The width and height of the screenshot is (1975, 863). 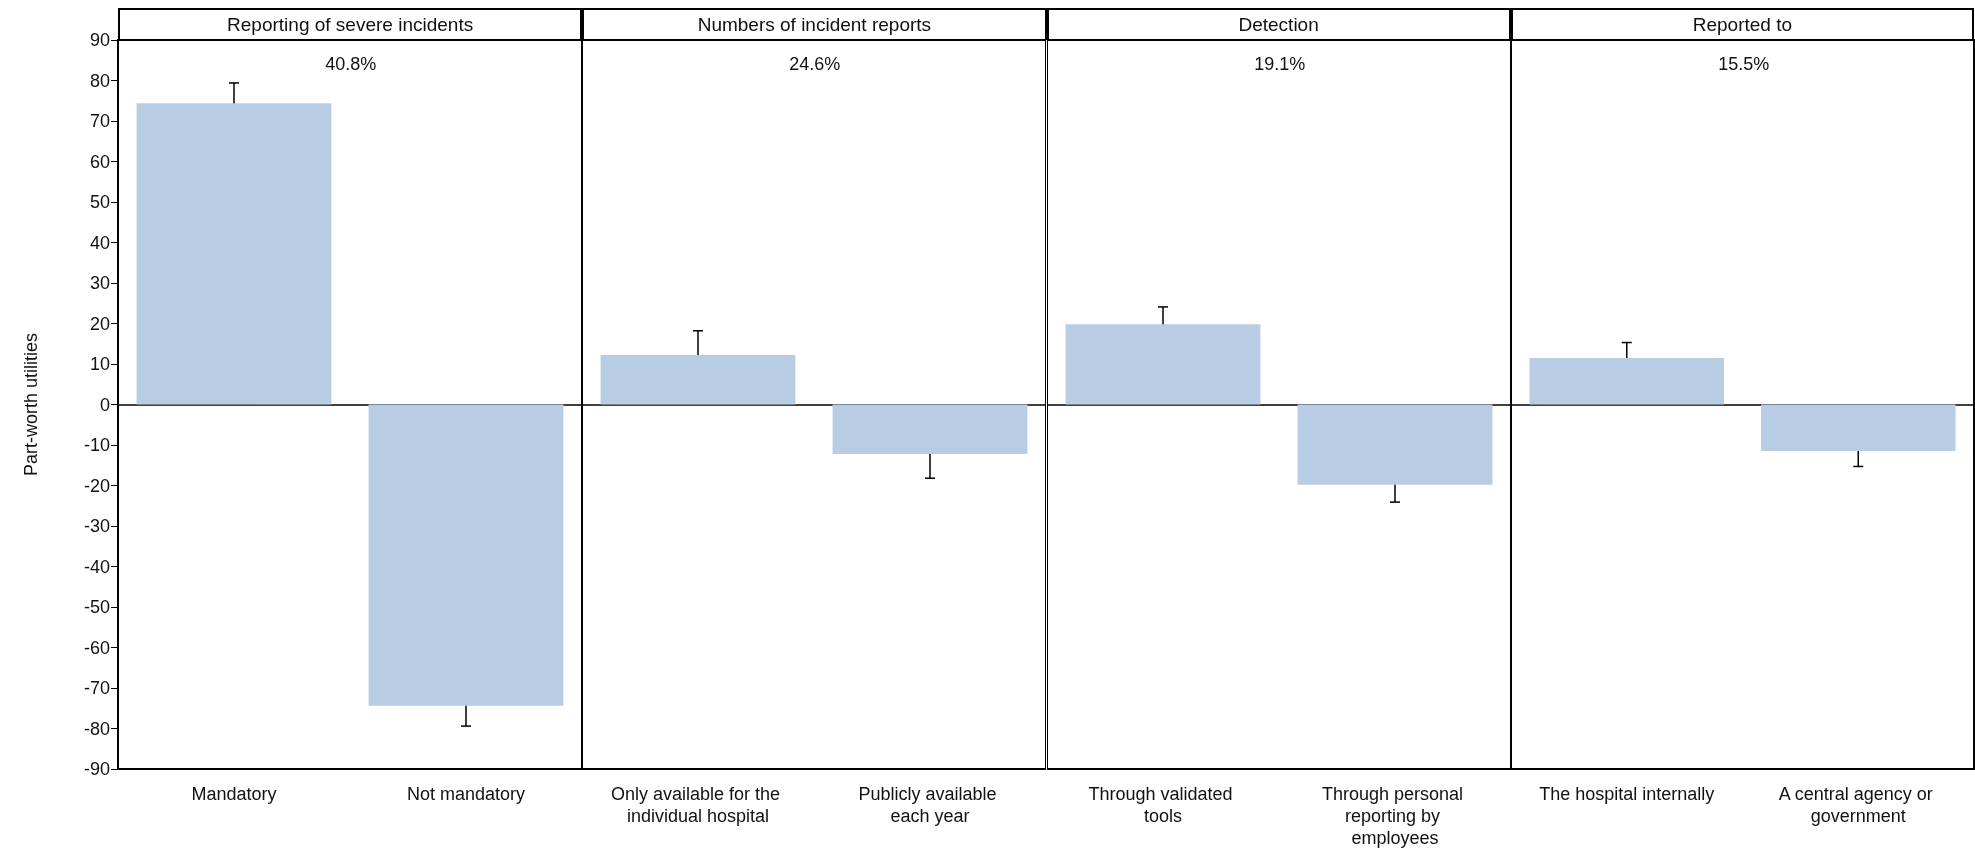 What do you see at coordinates (99, 283) in the screenshot?
I see `y-tick-label: 30` at bounding box center [99, 283].